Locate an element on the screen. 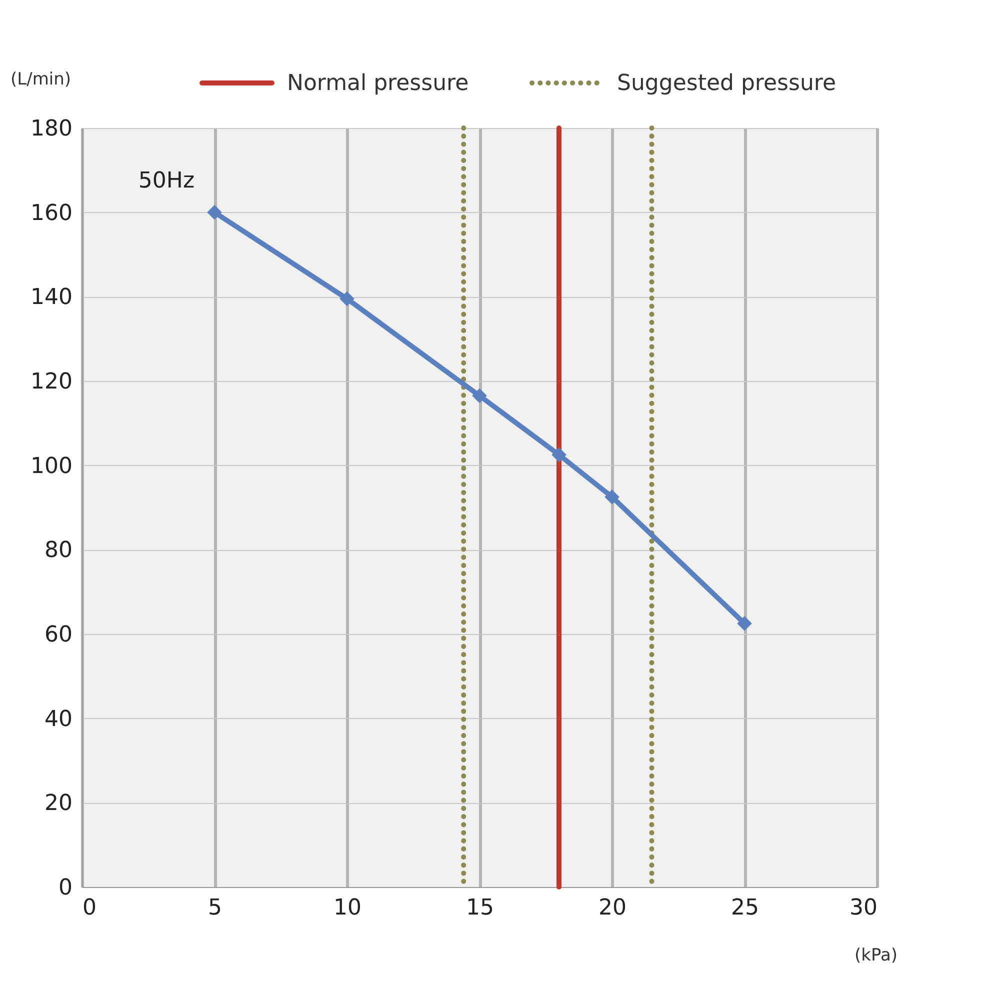 Image resolution: width=1000 pixels, height=1000 pixels. x-tick-label: 0 is located at coordinates (89, 908).